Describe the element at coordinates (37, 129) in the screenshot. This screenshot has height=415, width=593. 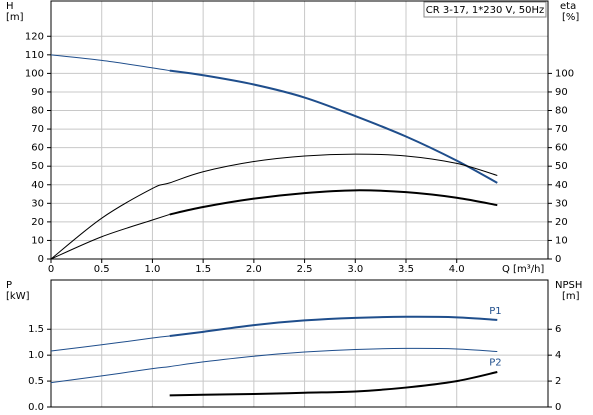
I see `y-tick-label: 70` at that location.